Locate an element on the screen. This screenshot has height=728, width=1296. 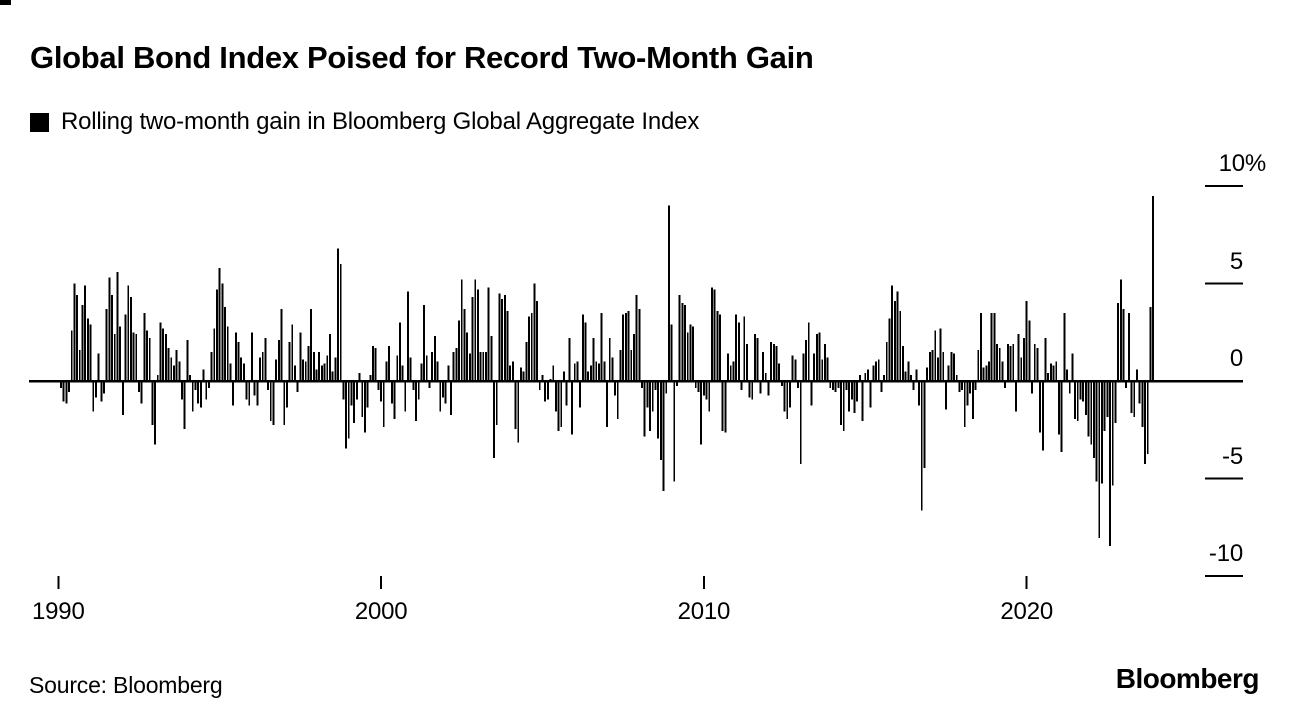
y-tick-label: 5 is located at coordinates (1236, 261).